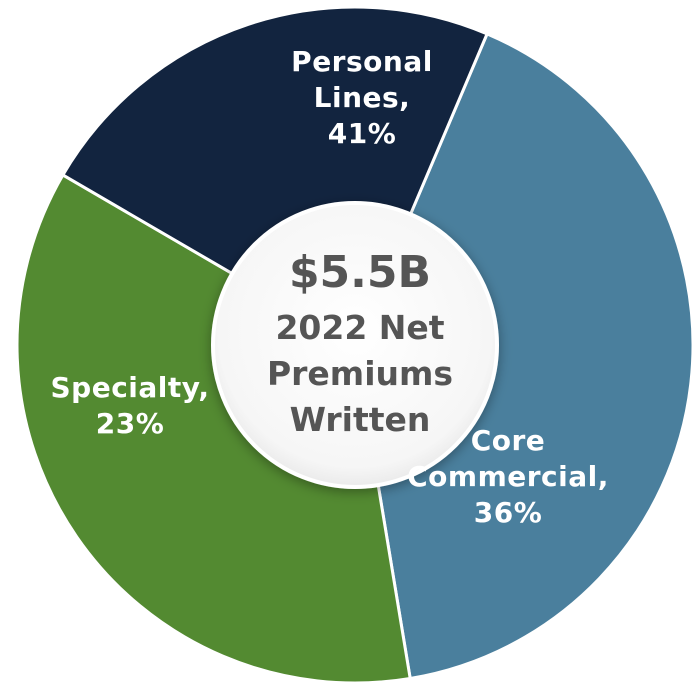  What do you see at coordinates (130, 387) in the screenshot?
I see `slice-label-specialty-line-1: Specialty,` at bounding box center [130, 387].